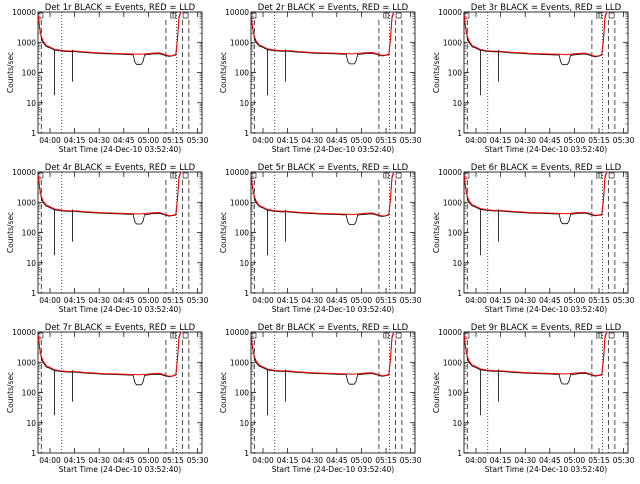 This screenshot has width=640, height=484. What do you see at coordinates (333, 8) in the screenshot?
I see `chart-title: Det 2r BLACK = Events, RED = LLD` at bounding box center [333, 8].